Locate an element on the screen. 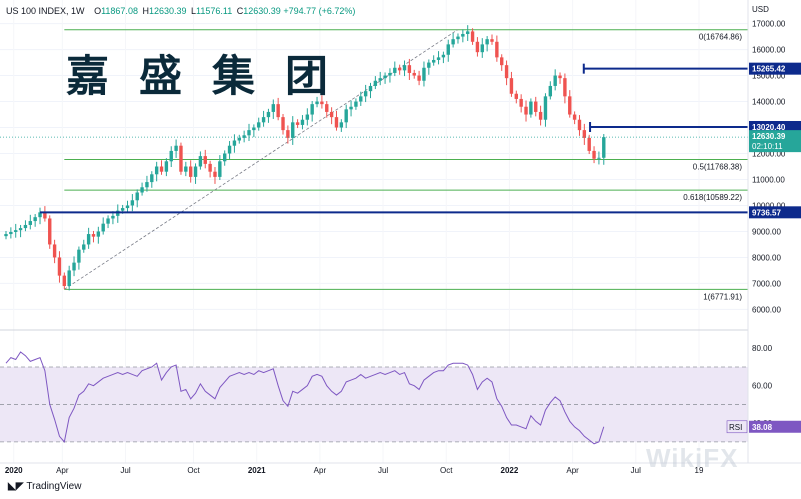 This screenshot has height=499, width=801. price-tick-label: 14000.00 is located at coordinates (769, 102).